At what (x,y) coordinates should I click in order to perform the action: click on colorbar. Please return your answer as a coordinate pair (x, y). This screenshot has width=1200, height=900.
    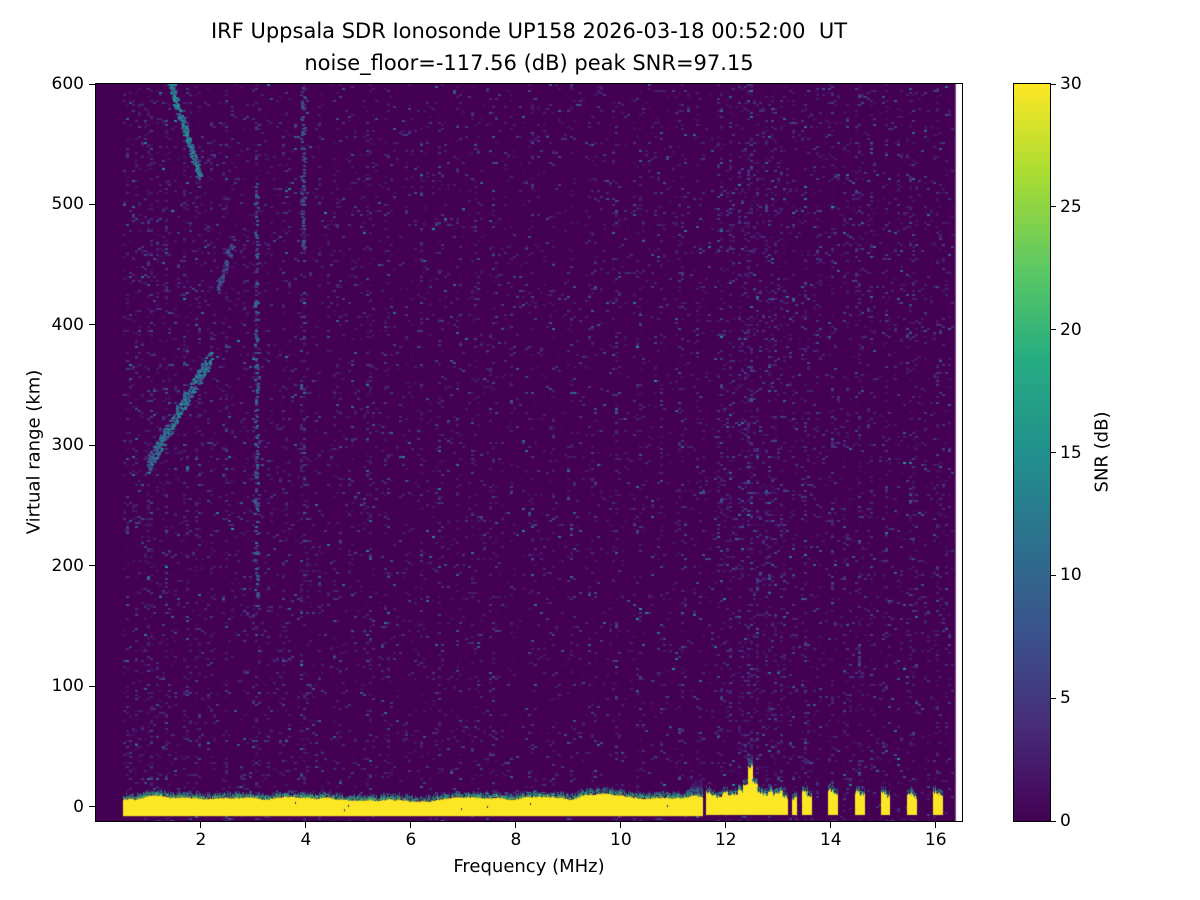
    Looking at the image, I should click on (1032, 452).